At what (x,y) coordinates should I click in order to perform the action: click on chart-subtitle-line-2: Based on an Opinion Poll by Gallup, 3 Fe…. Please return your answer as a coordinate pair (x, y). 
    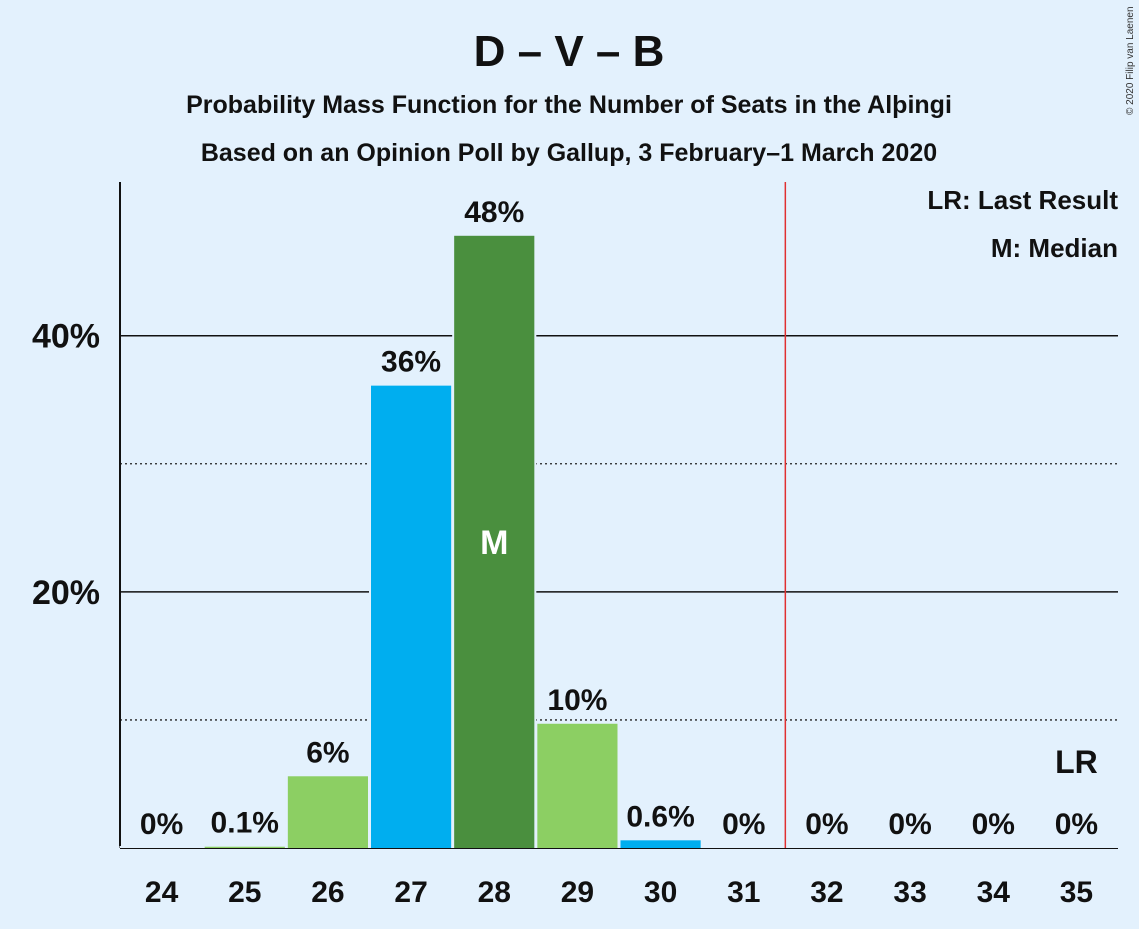
    Looking at the image, I should click on (569, 153).